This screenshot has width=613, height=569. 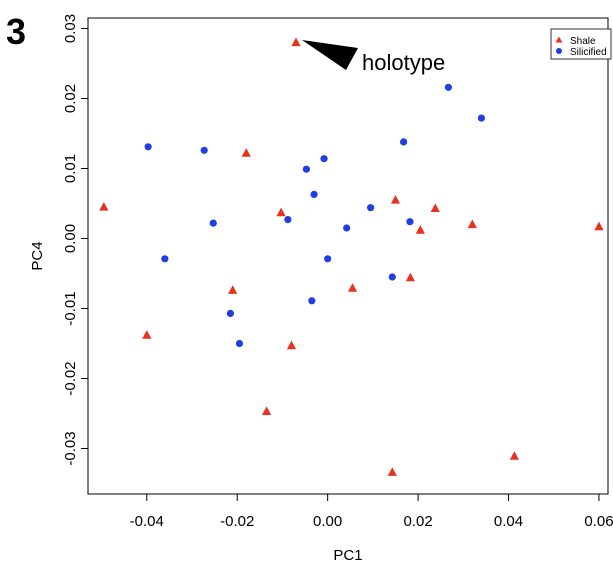 I want to click on y-tick-label: -0.03, so click(x=70, y=448).